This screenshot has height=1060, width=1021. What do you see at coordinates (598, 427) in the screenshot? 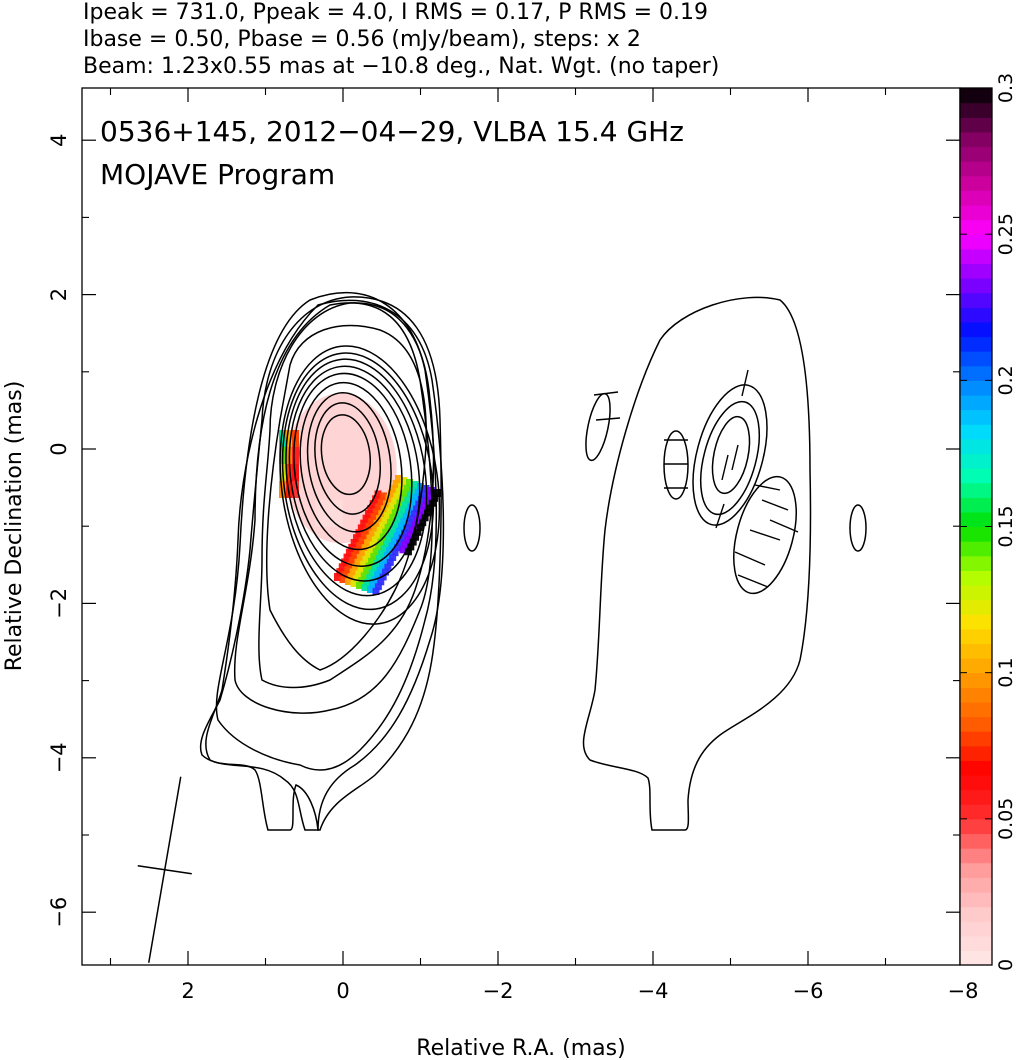
I see `polarization-contour-island` at bounding box center [598, 427].